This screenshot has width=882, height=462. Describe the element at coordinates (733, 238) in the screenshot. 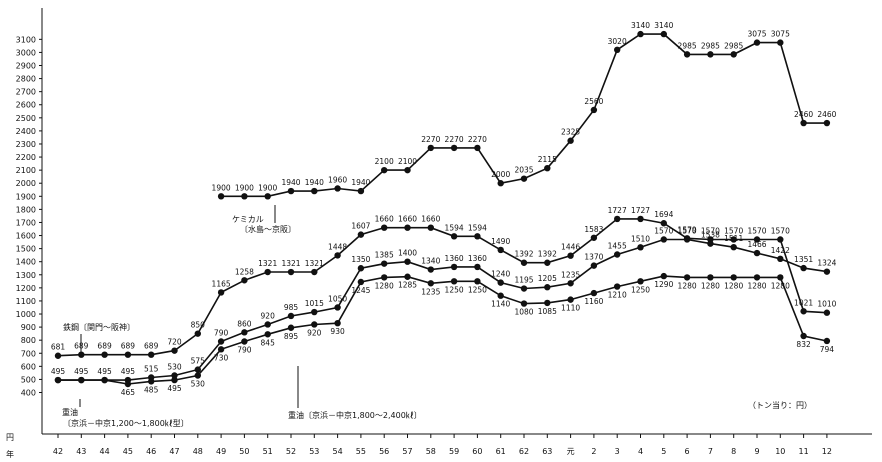

I see `series-2-data-label: 1511` at that location.